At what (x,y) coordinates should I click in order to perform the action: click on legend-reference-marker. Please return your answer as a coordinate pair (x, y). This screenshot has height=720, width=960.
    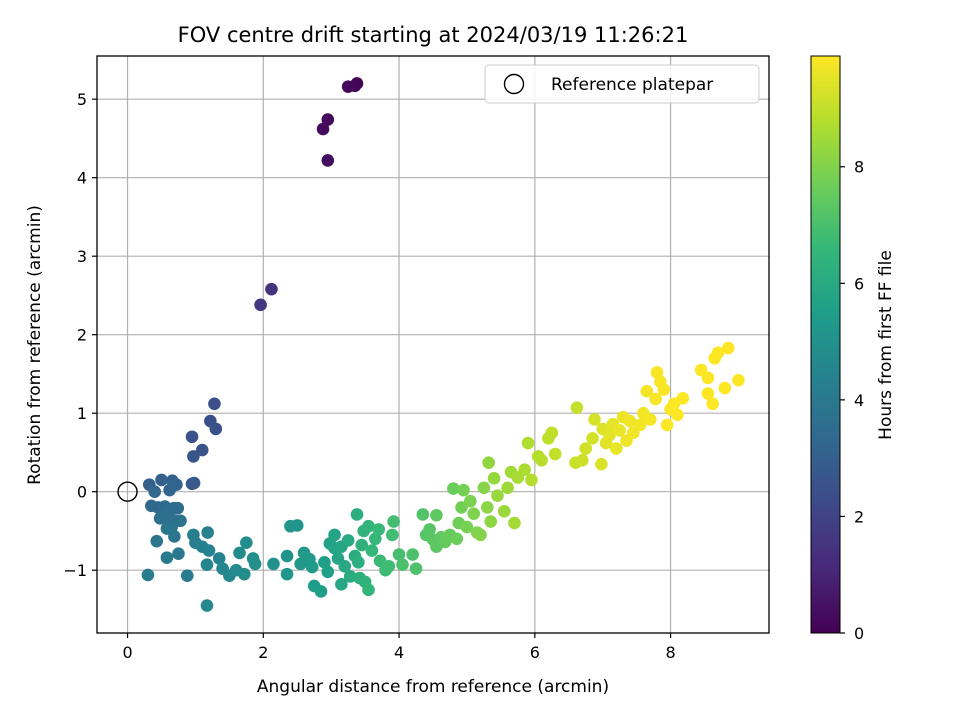
    Looking at the image, I should click on (514, 84).